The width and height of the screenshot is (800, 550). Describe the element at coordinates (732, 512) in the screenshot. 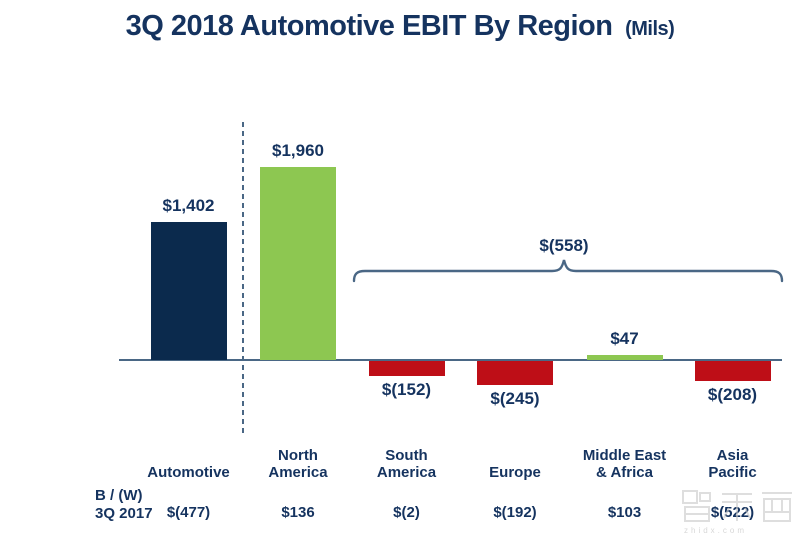

I see `comparison-value-asia-pacific: $(522)` at that location.